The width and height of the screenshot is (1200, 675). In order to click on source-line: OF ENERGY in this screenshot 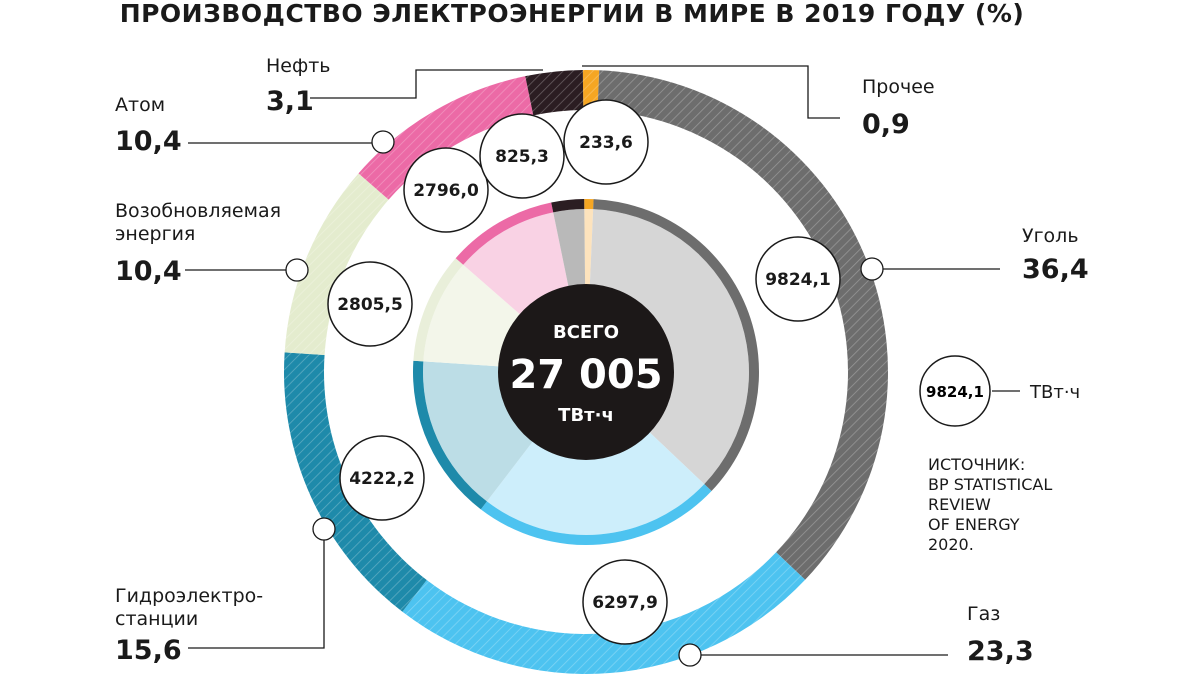, I will do `click(974, 524)`.